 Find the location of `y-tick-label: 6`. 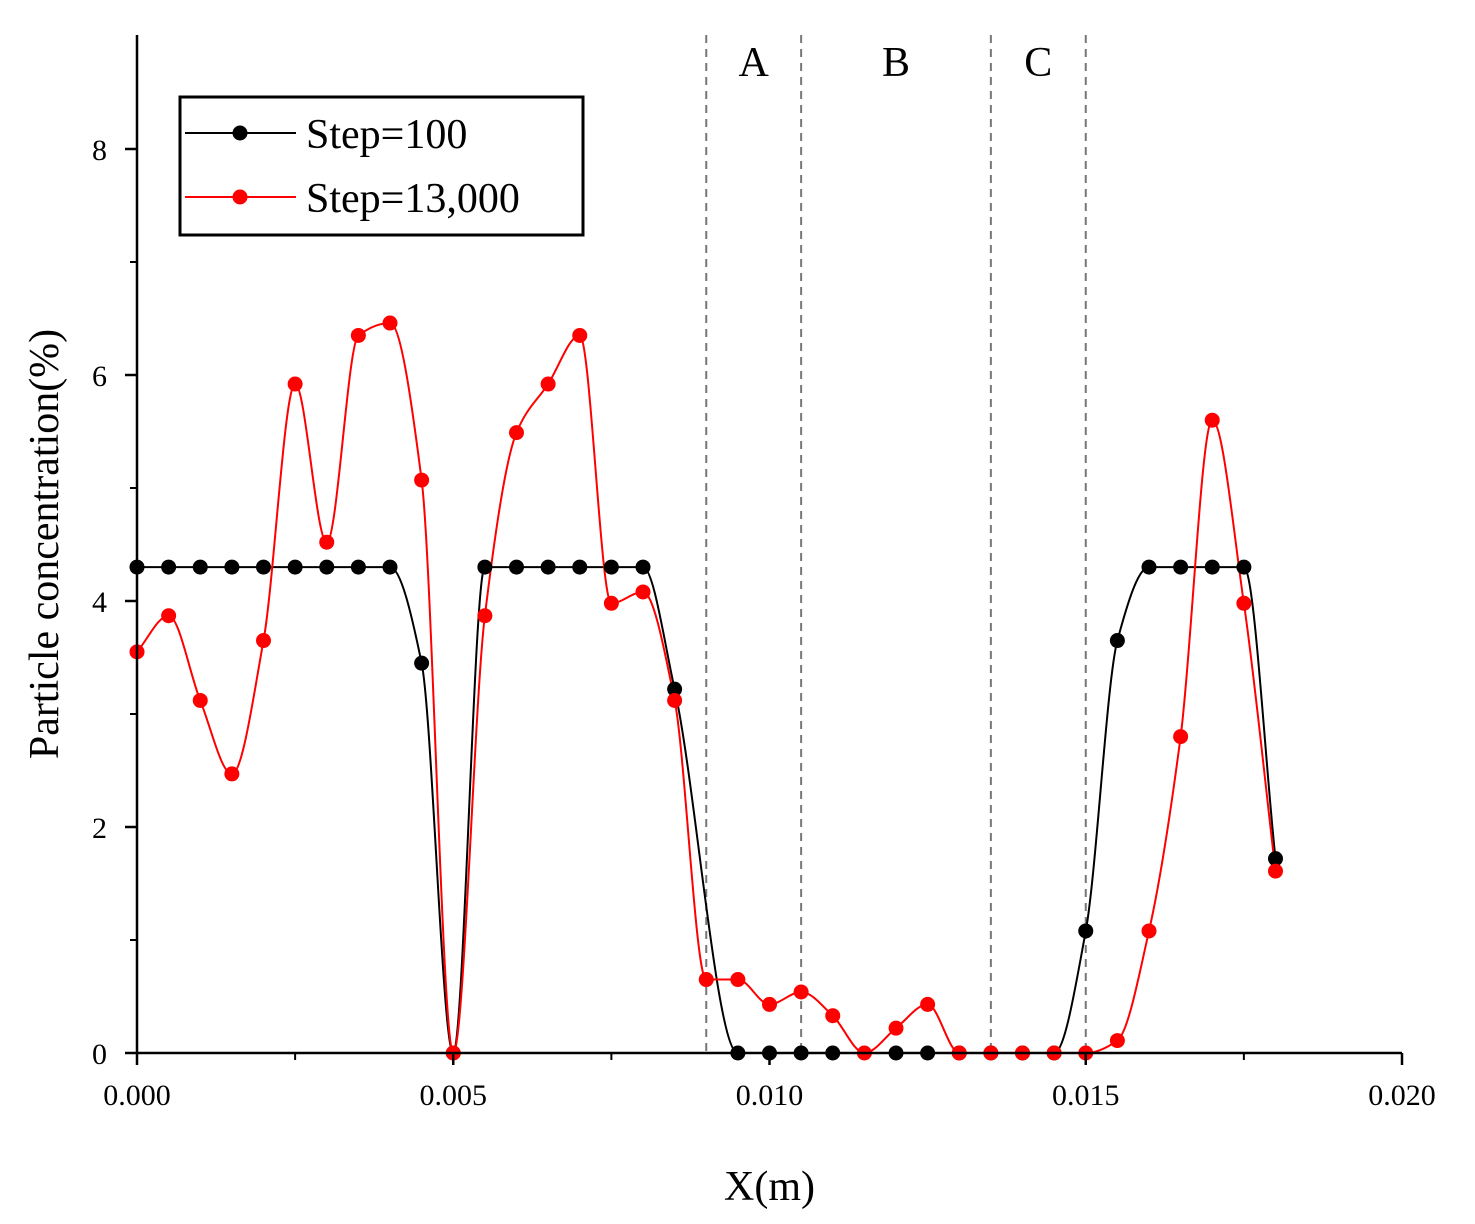

y-tick-label: 6 is located at coordinates (99, 376).